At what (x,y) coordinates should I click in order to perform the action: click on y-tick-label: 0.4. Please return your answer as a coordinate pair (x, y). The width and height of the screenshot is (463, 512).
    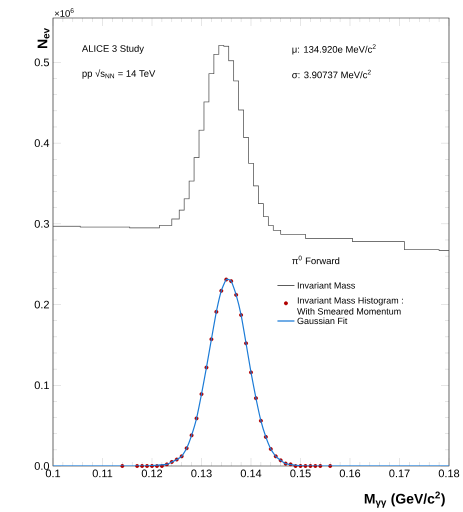
    Looking at the image, I should click on (42, 143).